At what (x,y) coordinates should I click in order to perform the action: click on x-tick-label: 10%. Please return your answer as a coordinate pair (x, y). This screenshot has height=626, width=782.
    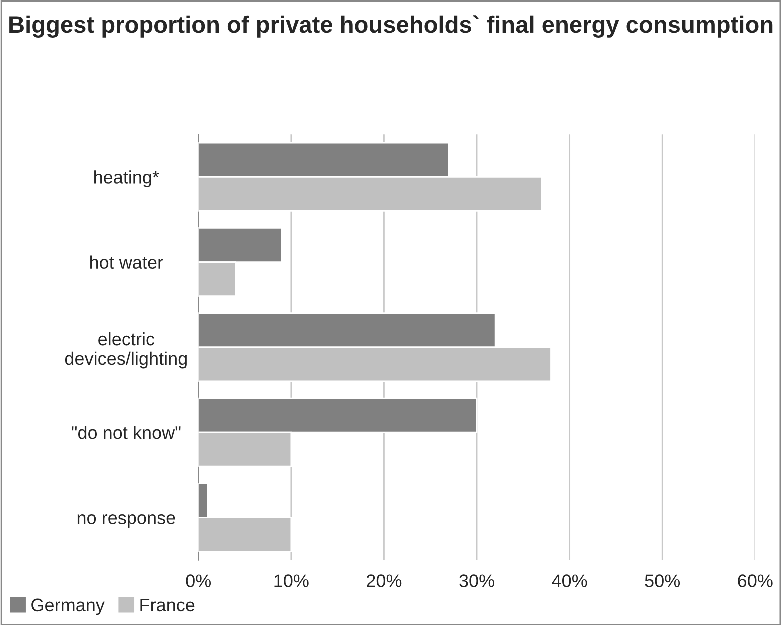
    Looking at the image, I should click on (291, 581).